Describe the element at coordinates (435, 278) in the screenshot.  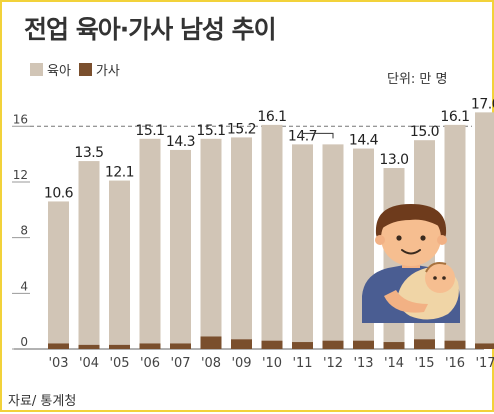
I see `baby-eye-left` at that location.